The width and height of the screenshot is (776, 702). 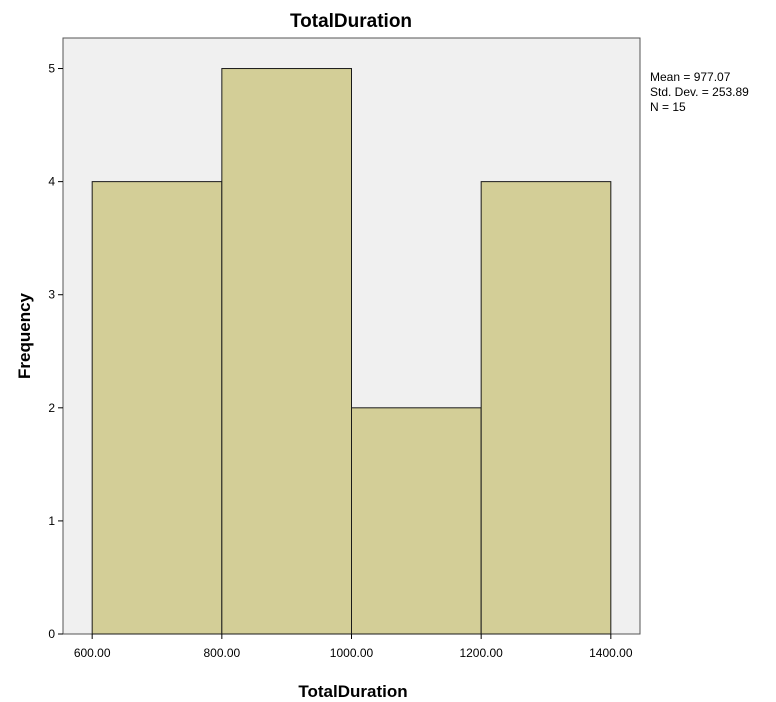 What do you see at coordinates (24, 335) in the screenshot?
I see `y-axis-label: Frequency` at bounding box center [24, 335].